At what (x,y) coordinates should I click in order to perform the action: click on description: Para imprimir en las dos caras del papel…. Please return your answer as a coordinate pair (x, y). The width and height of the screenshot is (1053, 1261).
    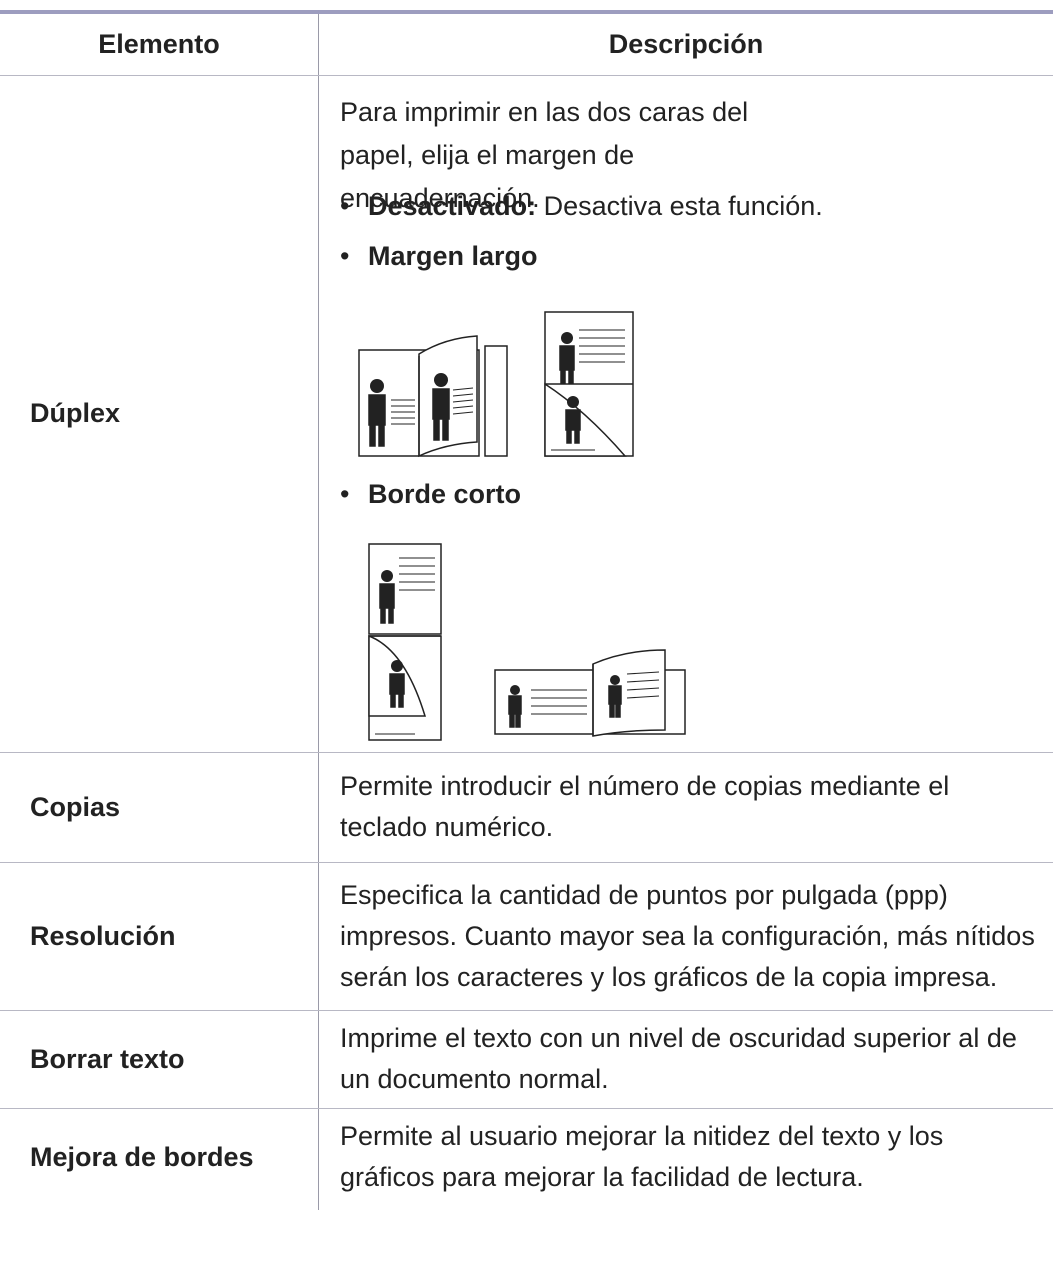
    Looking at the image, I should click on (544, 155).